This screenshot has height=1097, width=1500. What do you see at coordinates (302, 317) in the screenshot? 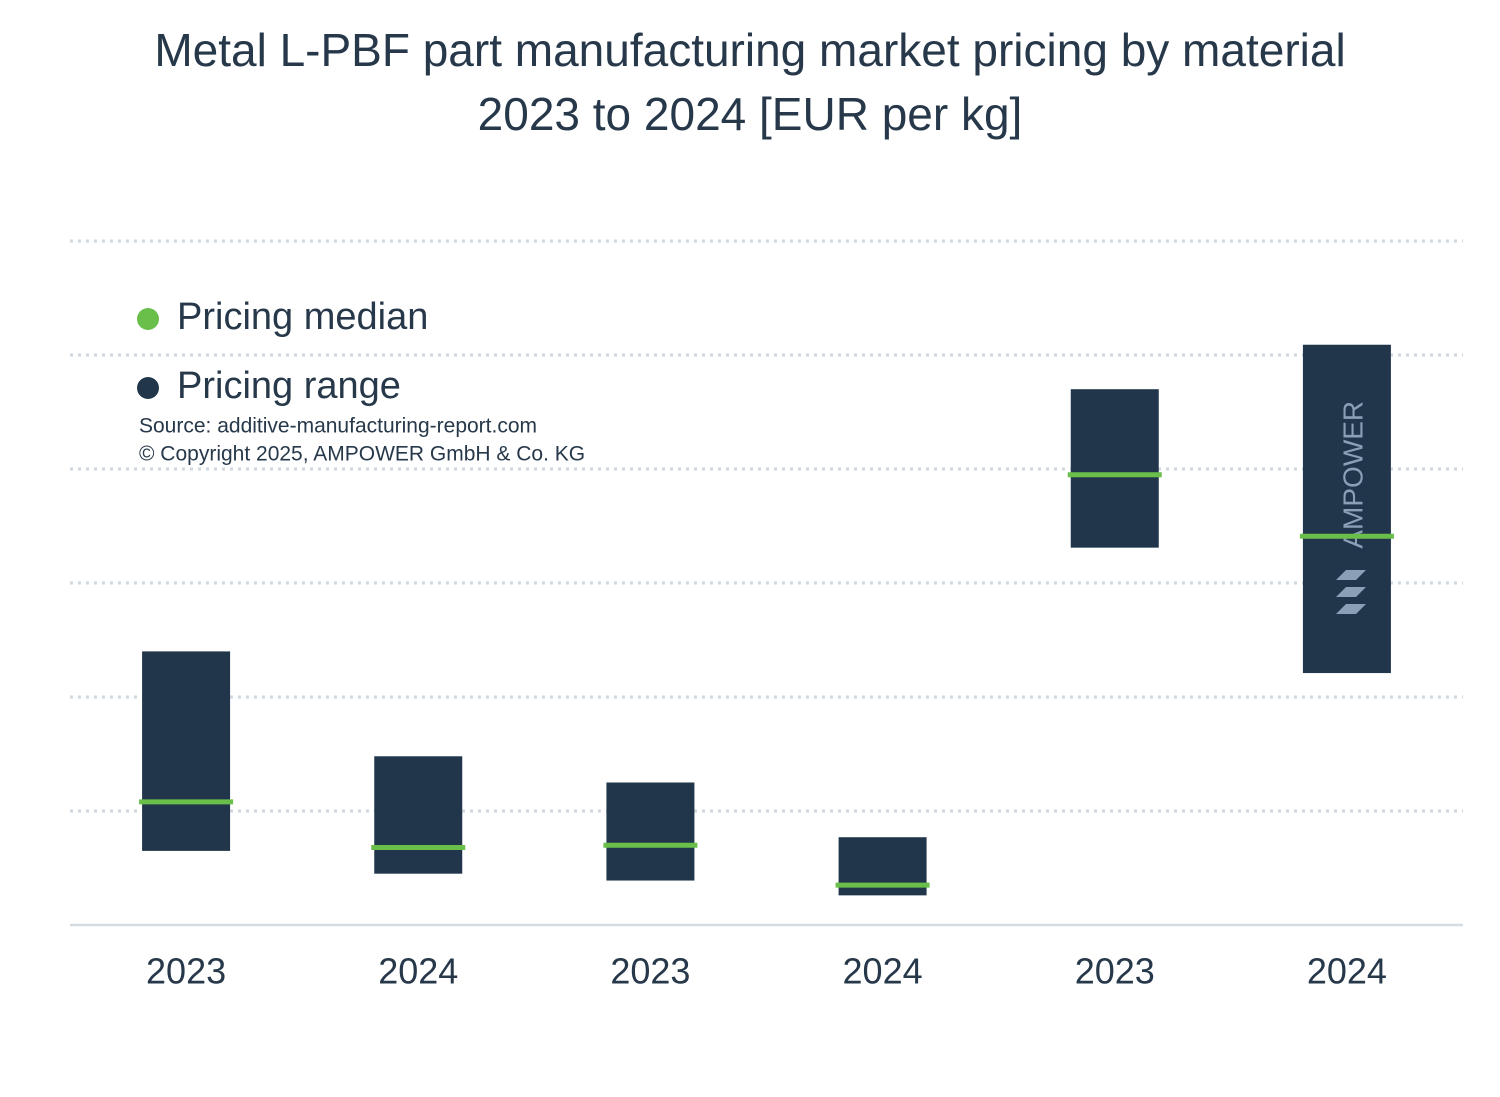
I see `legend-label: Pricing median` at bounding box center [302, 317].